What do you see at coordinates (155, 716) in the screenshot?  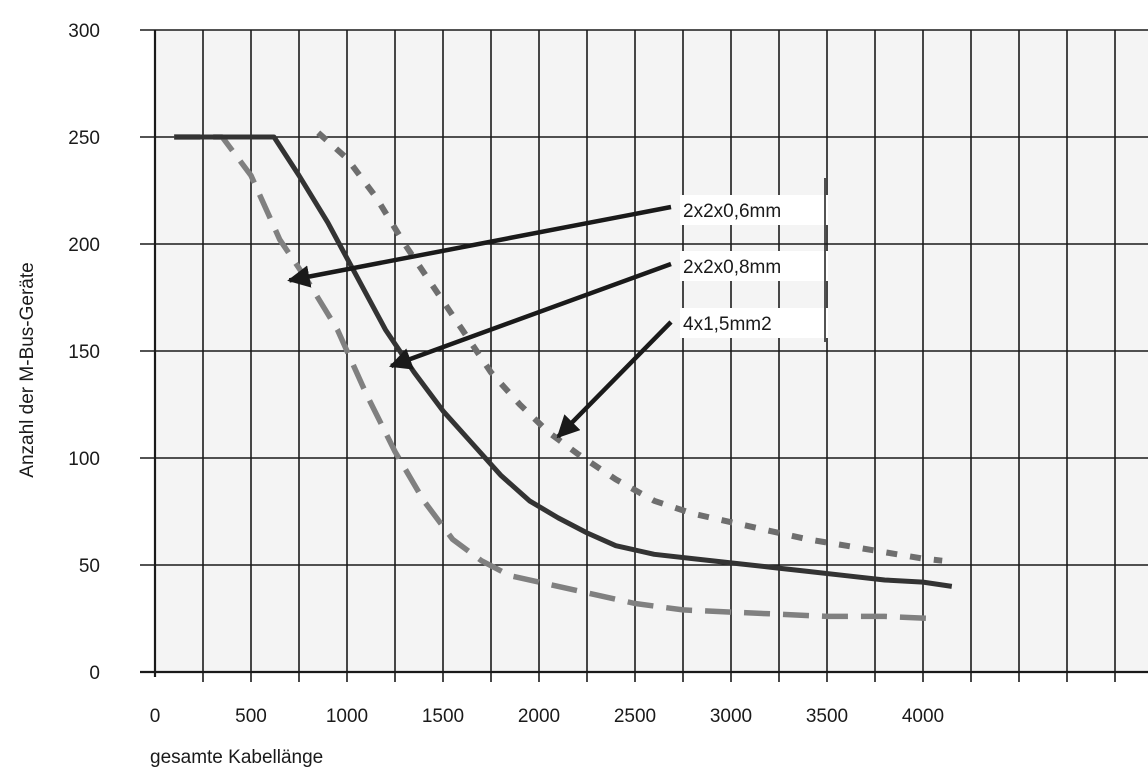 I see `x-tick-label: 0` at bounding box center [155, 716].